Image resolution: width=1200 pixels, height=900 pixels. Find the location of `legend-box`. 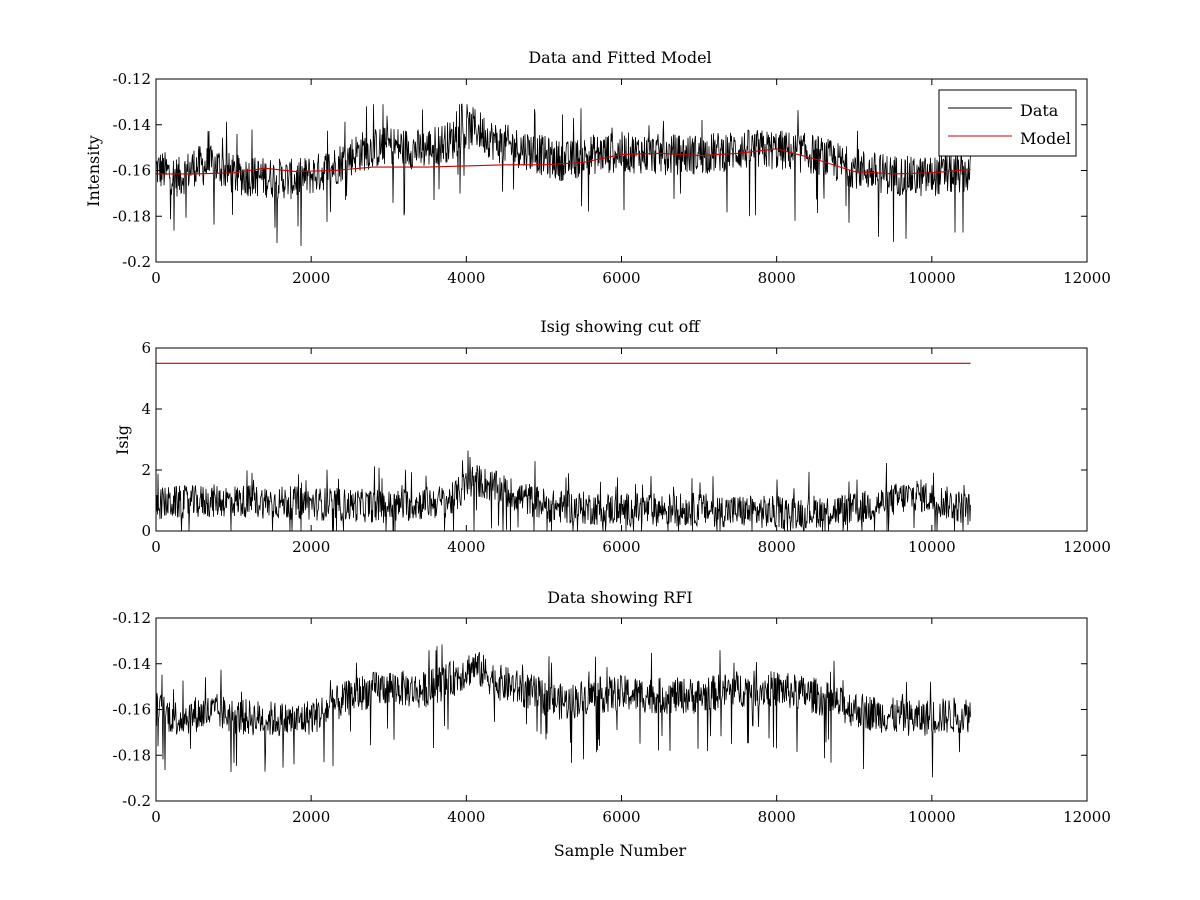

legend-box is located at coordinates (1007, 123).